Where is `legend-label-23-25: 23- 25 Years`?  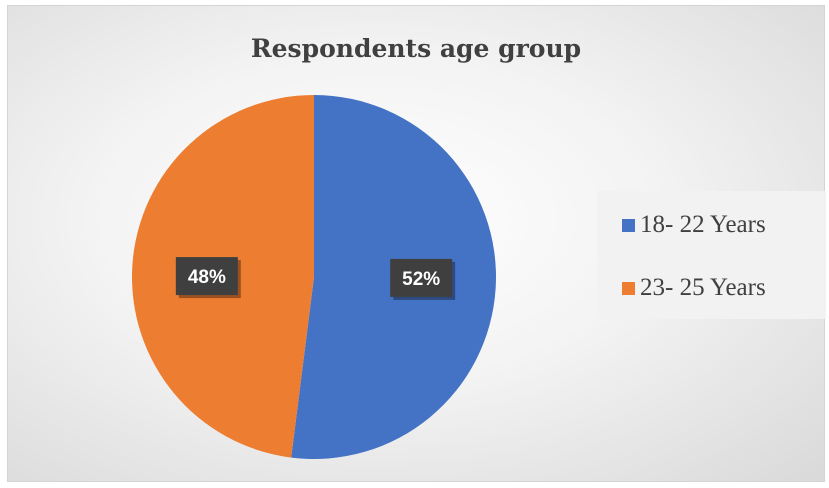
legend-label-23-25: 23- 25 Years is located at coordinates (703, 287).